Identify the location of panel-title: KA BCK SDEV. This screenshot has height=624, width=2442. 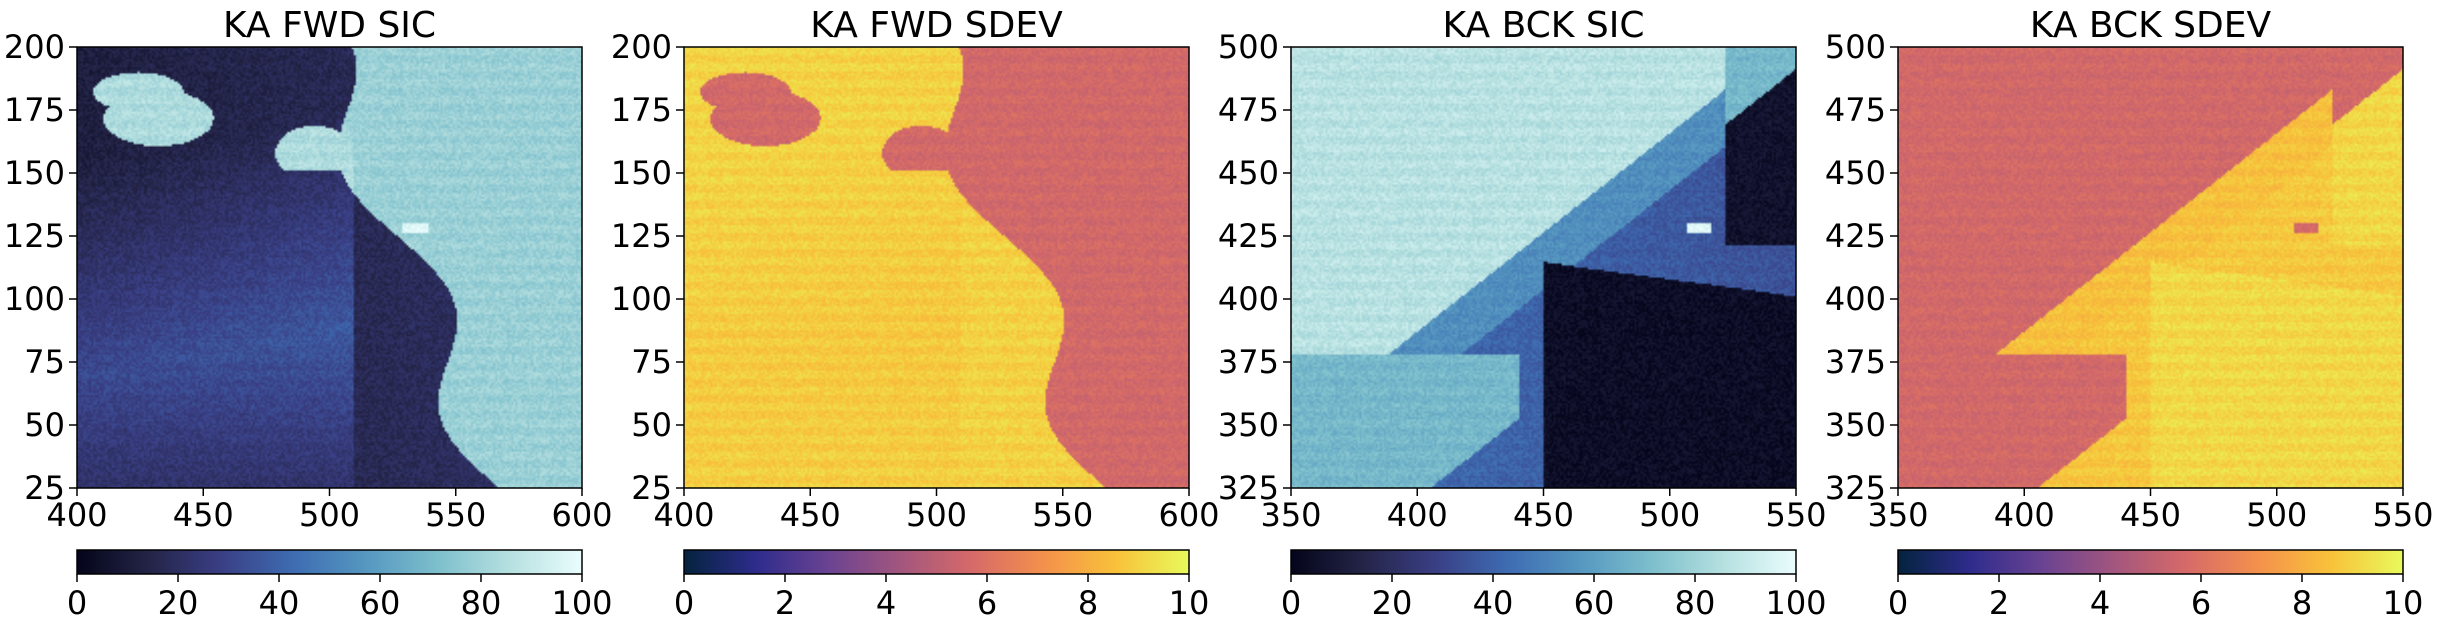
(2151, 25).